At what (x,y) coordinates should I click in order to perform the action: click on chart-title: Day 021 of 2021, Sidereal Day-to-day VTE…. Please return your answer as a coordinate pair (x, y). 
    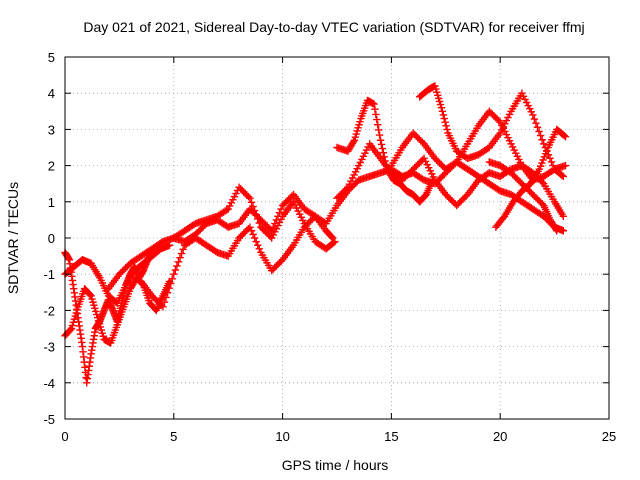
    Looking at the image, I should click on (333, 27).